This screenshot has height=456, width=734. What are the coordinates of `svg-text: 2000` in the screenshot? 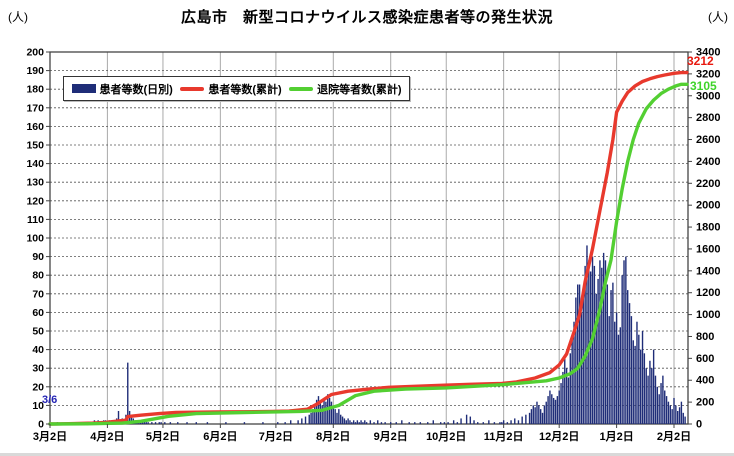 It's located at (708, 206).